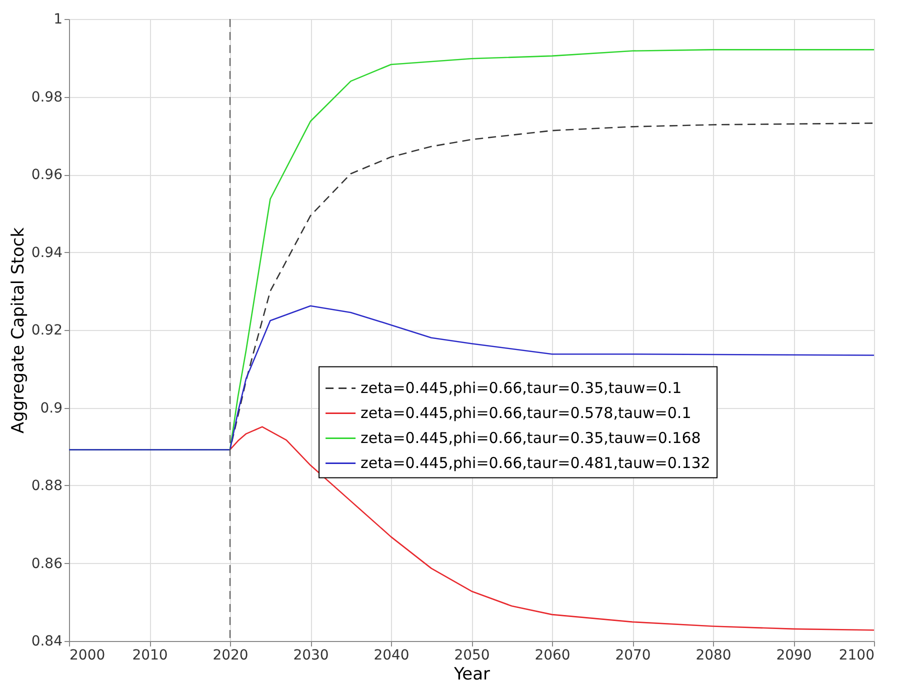 This screenshot has width=907, height=697. Describe the element at coordinates (521, 388) in the screenshot. I see `legend-label: zeta=0.445,phi=0.66,taur=0.35,tauw=0.1` at that location.